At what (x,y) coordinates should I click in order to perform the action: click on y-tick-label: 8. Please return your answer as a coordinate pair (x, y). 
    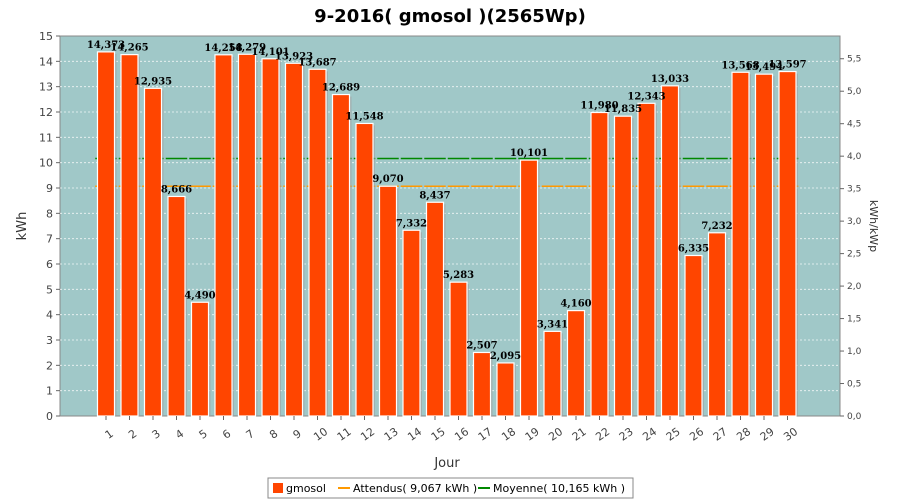
    Looking at the image, I should click on (49, 213).